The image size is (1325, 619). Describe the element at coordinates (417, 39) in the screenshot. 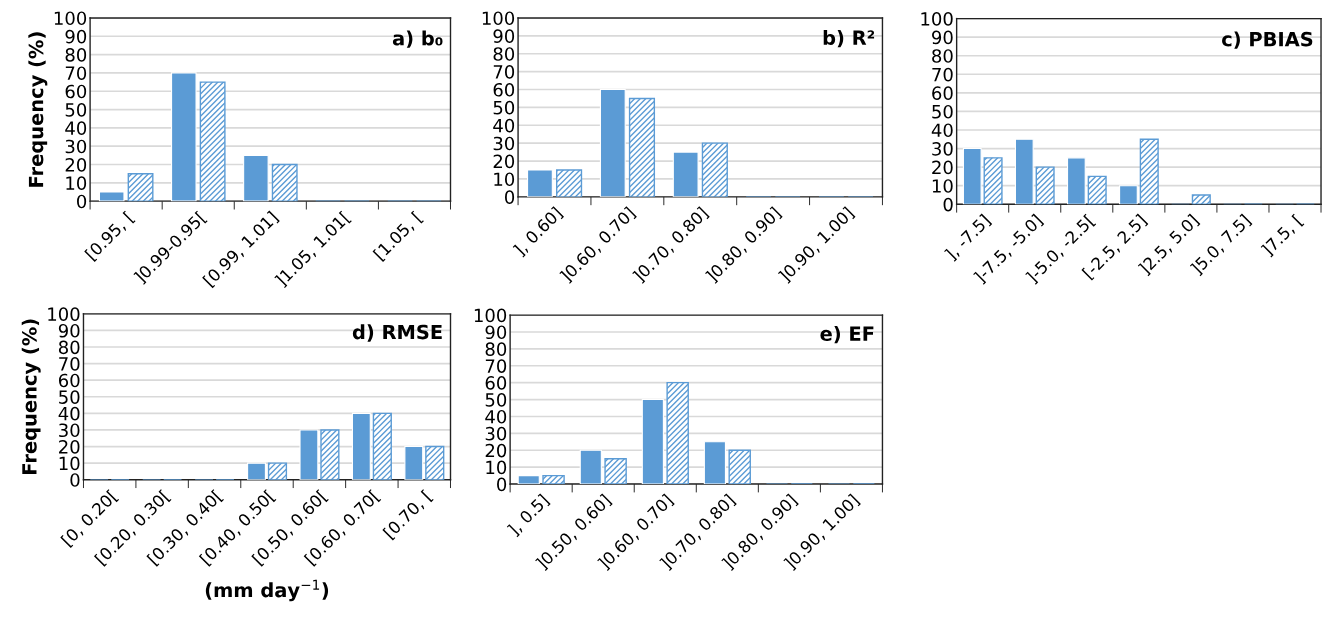

I see `text: a) b₀` at that location.